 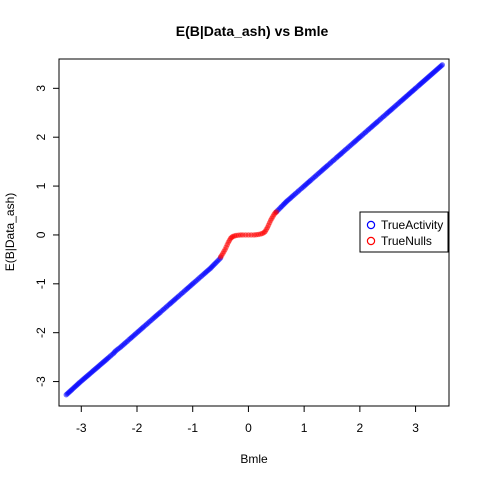 I want to click on y-tick-label: -1, so click(x=41, y=283).